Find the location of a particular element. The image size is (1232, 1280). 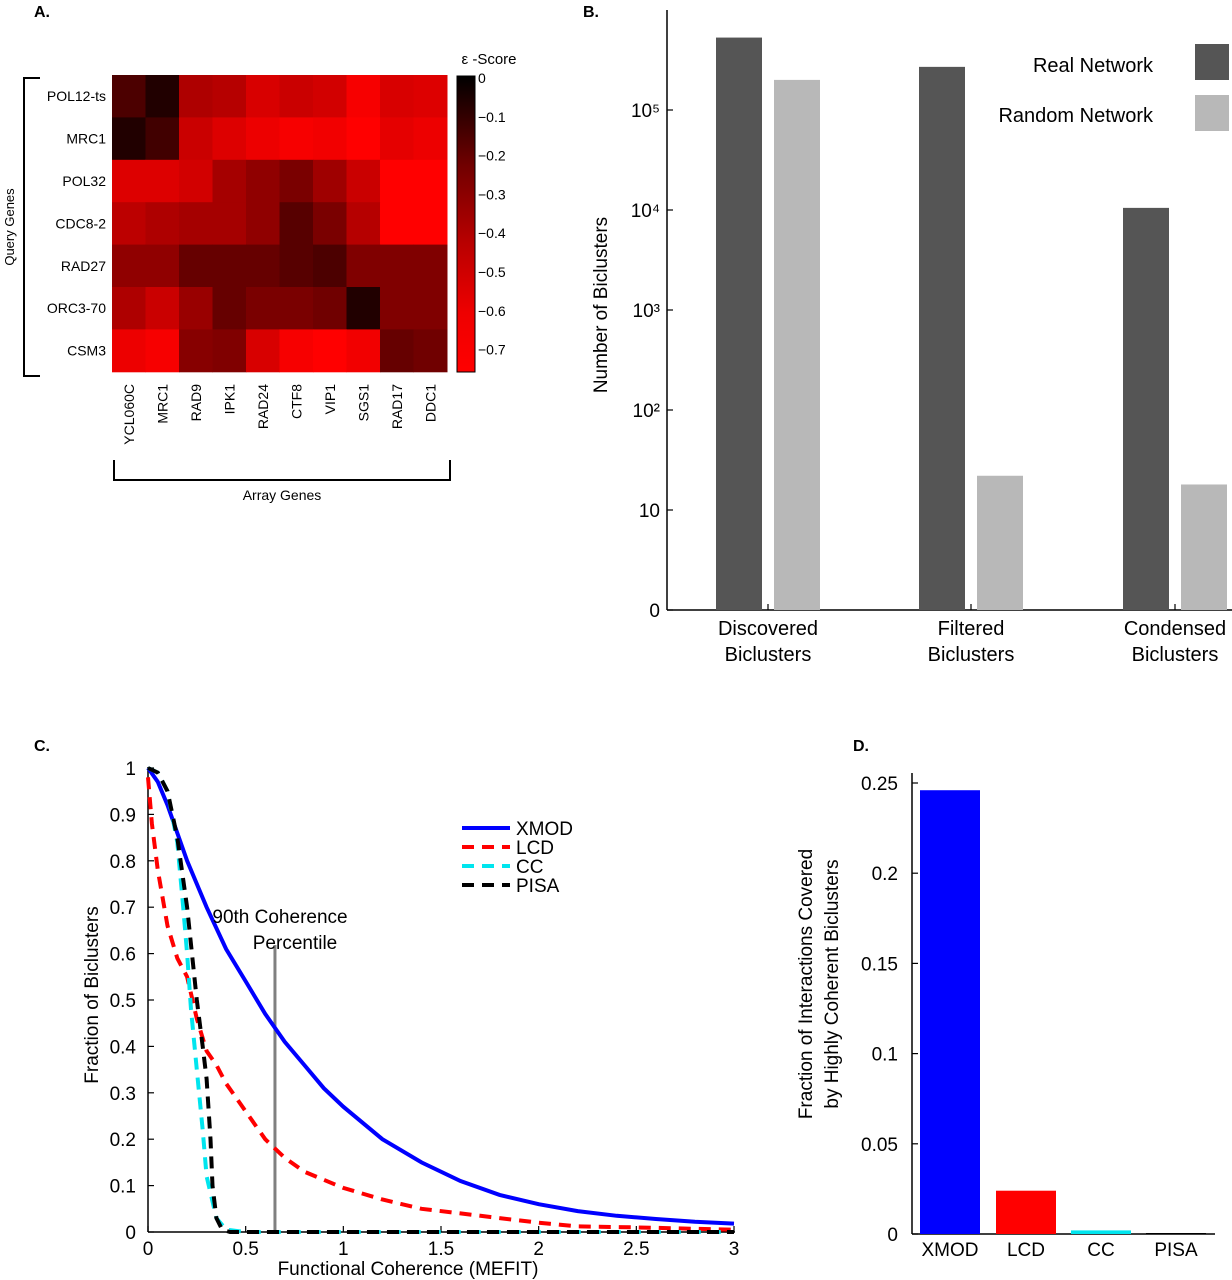

colorbar-tick-label: −0.7 is located at coordinates (492, 350).